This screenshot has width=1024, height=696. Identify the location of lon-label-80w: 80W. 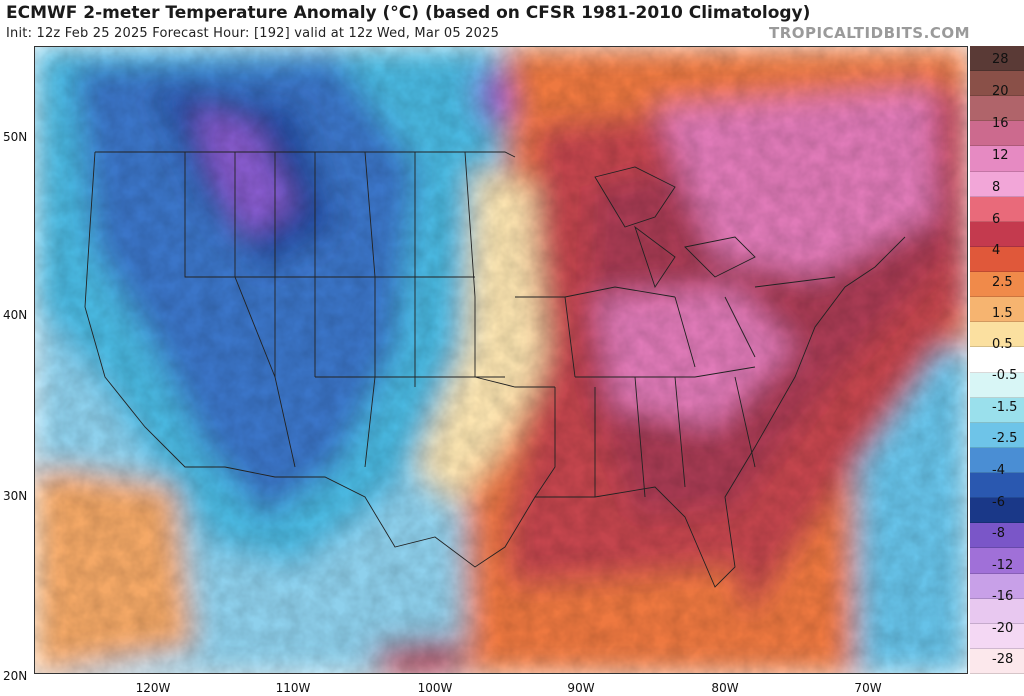
(725, 688).